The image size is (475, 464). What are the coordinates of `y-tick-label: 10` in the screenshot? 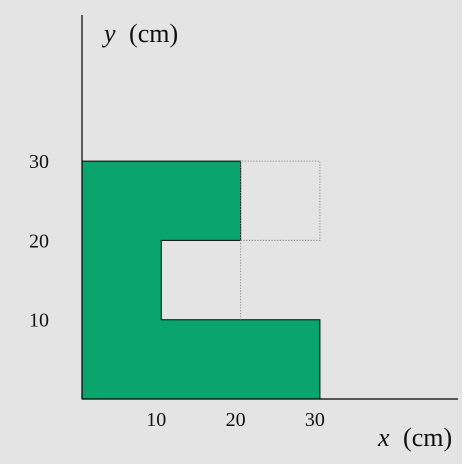 It's located at (39, 321).